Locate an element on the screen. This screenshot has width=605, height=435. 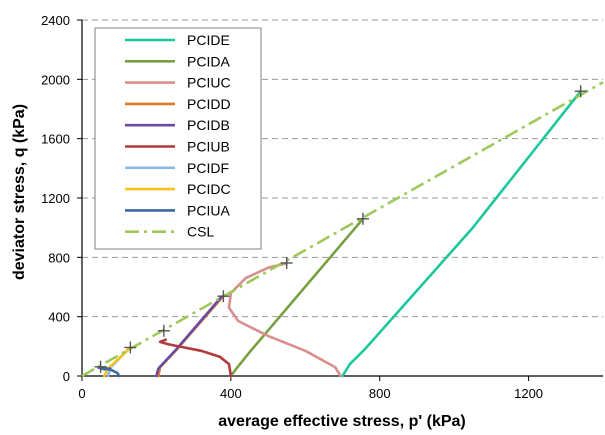
legend-label-pciuc: PCIUC is located at coordinates (209, 83).